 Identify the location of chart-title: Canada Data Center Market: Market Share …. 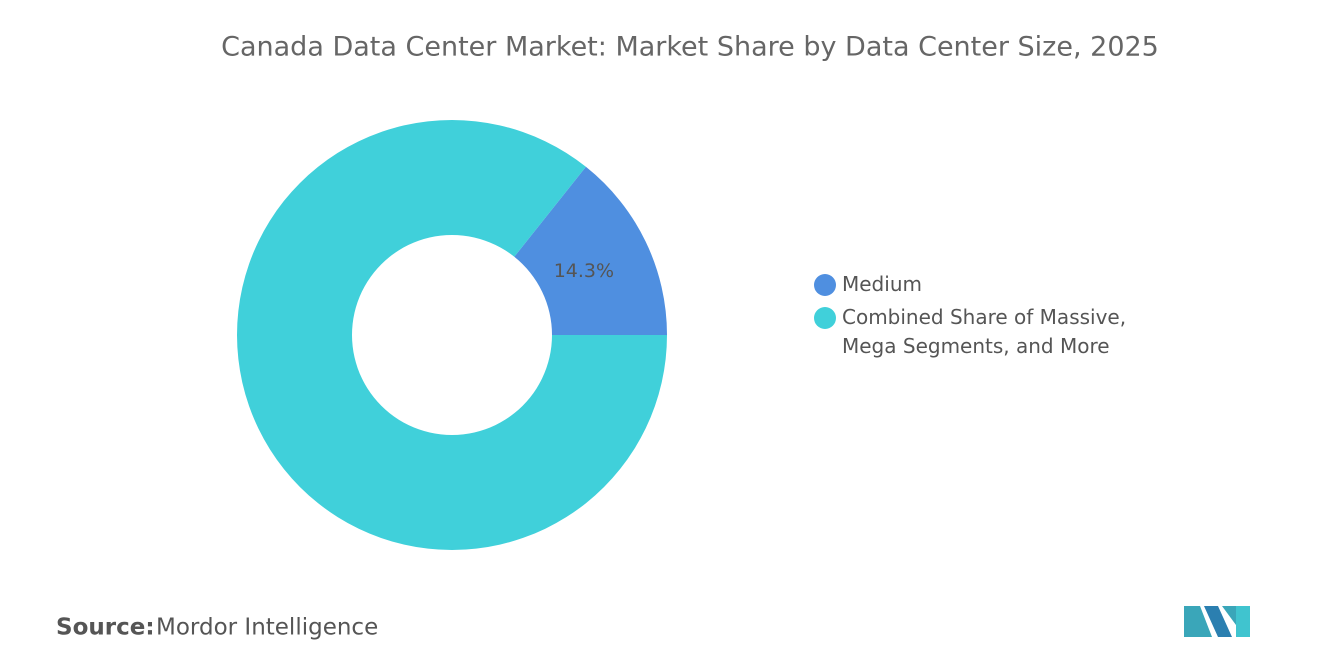
(690, 47).